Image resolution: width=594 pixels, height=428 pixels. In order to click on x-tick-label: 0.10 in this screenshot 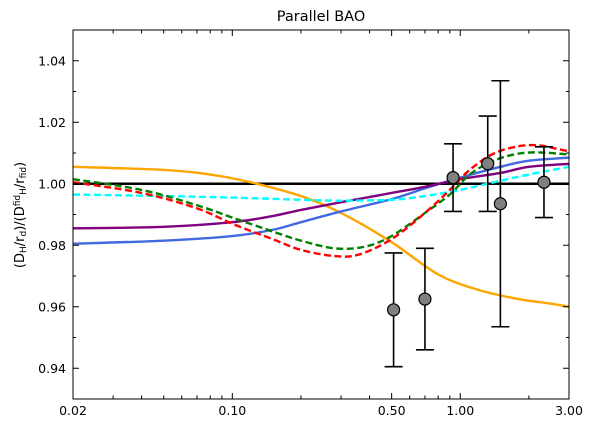, I will do `click(232, 410)`.